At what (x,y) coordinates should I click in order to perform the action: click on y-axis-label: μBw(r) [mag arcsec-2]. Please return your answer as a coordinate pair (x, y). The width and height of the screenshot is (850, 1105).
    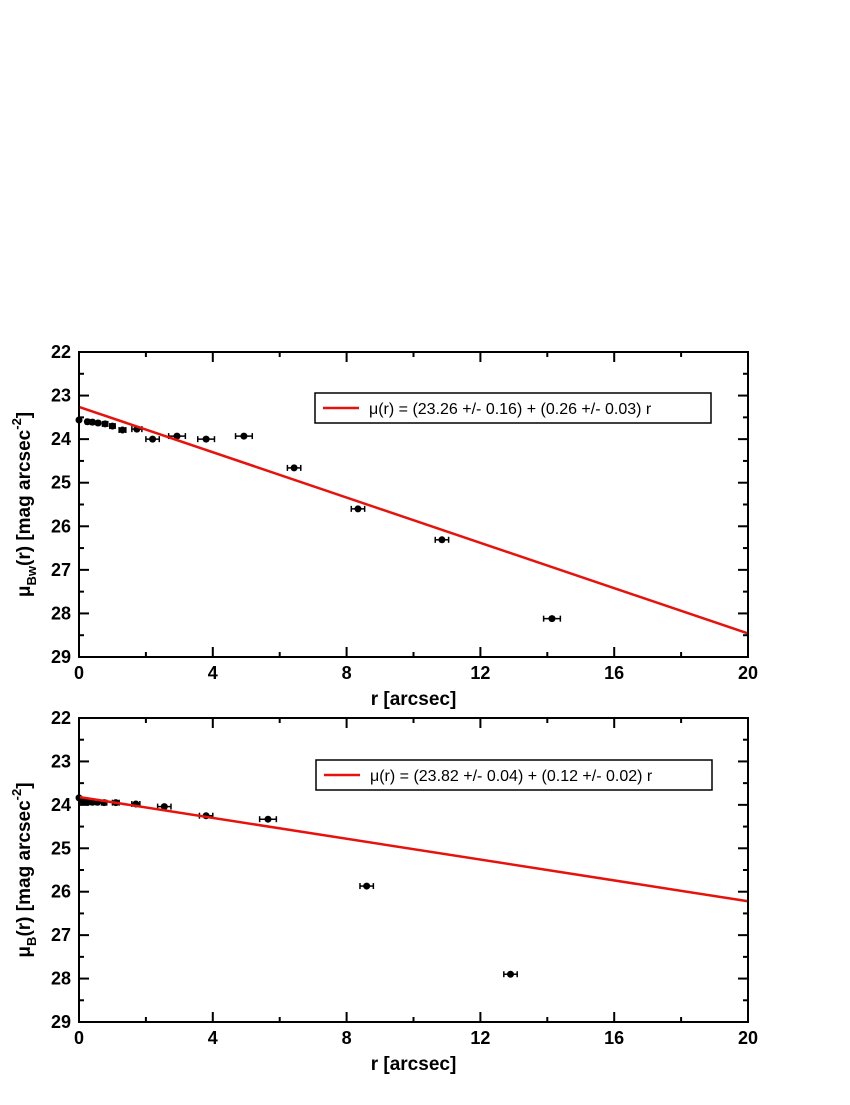
    Looking at the image, I should click on (24, 504).